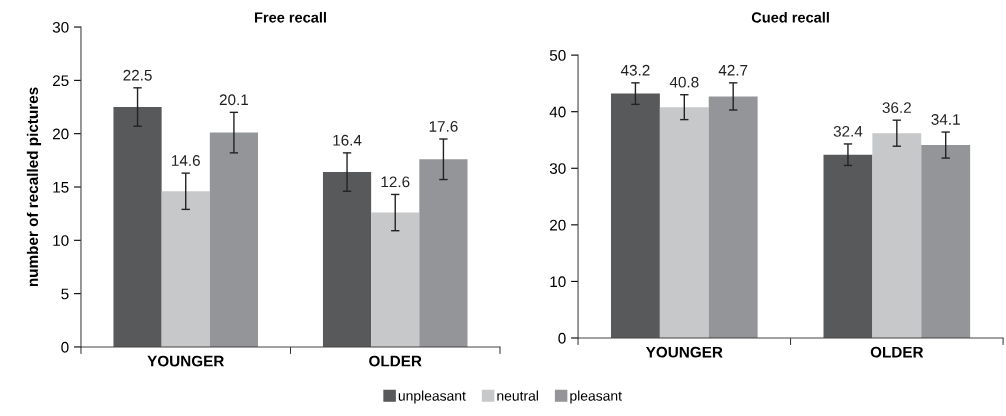  Describe the element at coordinates (395, 182) in the screenshot. I see `data-label: 12.6` at that location.